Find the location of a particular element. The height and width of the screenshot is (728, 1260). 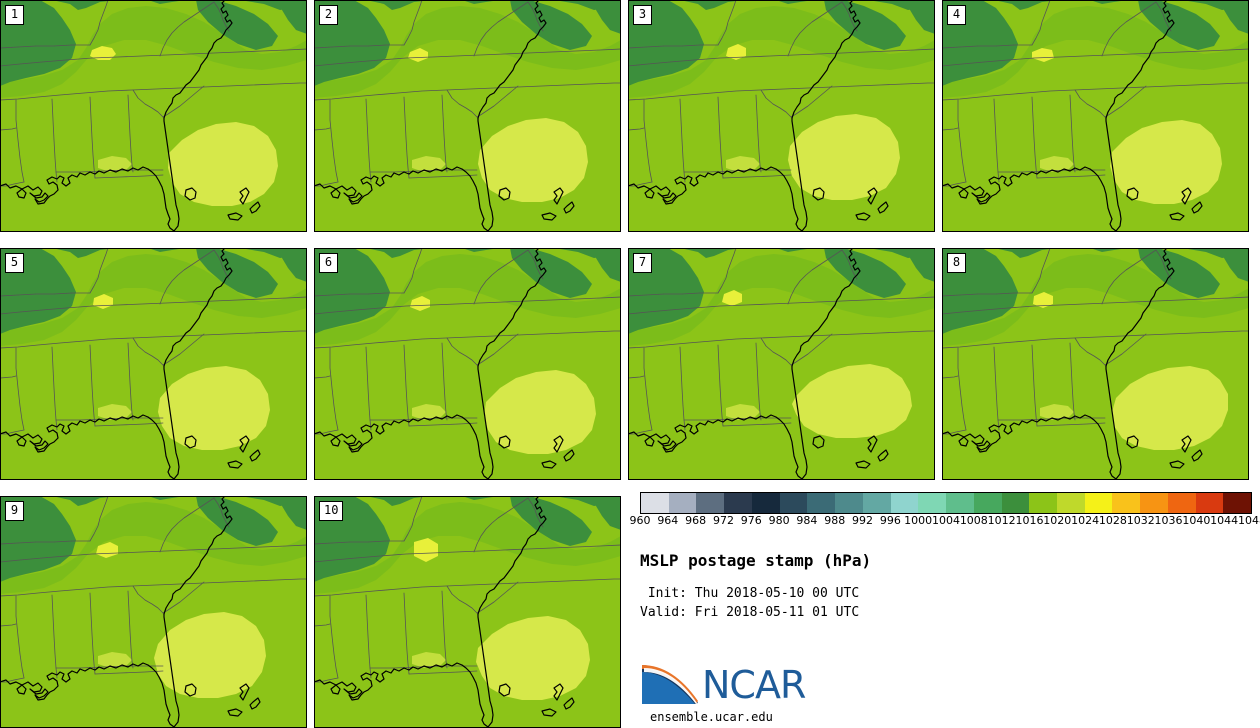

page-title: MSLP postage stamp (hPa) is located at coordinates (756, 560).